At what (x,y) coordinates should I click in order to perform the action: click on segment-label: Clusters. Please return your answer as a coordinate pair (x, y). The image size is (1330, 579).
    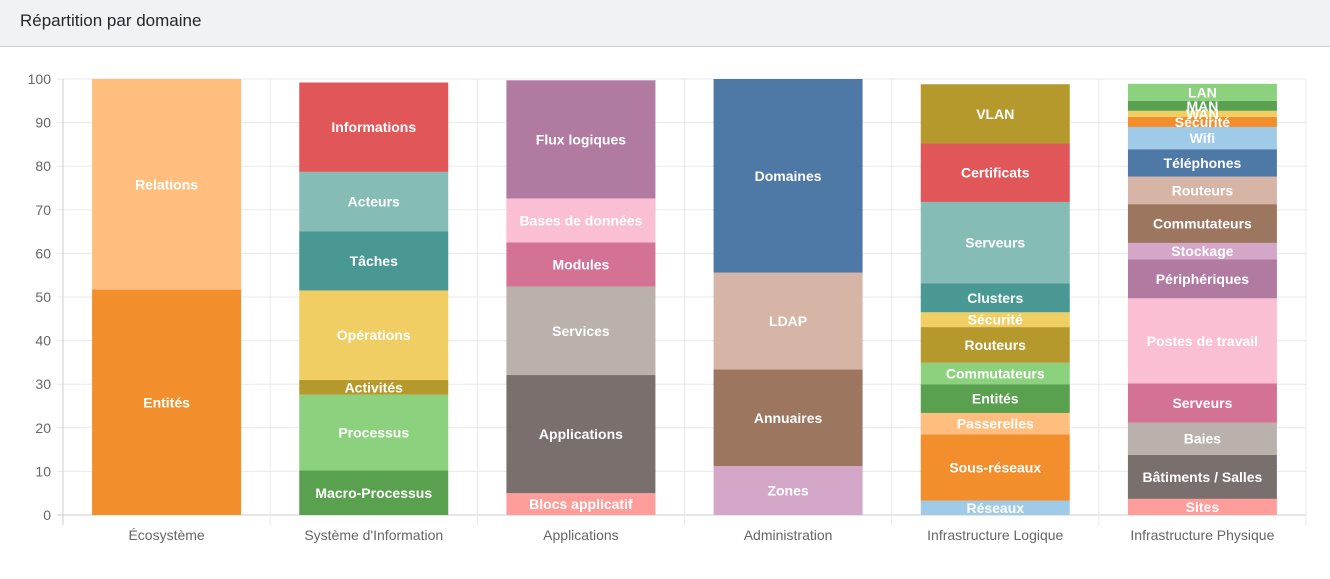
    Looking at the image, I should click on (995, 298).